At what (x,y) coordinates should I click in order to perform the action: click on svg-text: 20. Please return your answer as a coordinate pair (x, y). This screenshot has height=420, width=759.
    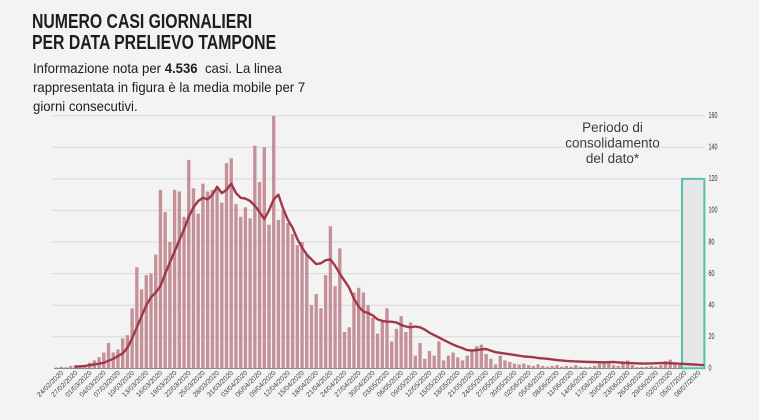
    Looking at the image, I should click on (712, 336).